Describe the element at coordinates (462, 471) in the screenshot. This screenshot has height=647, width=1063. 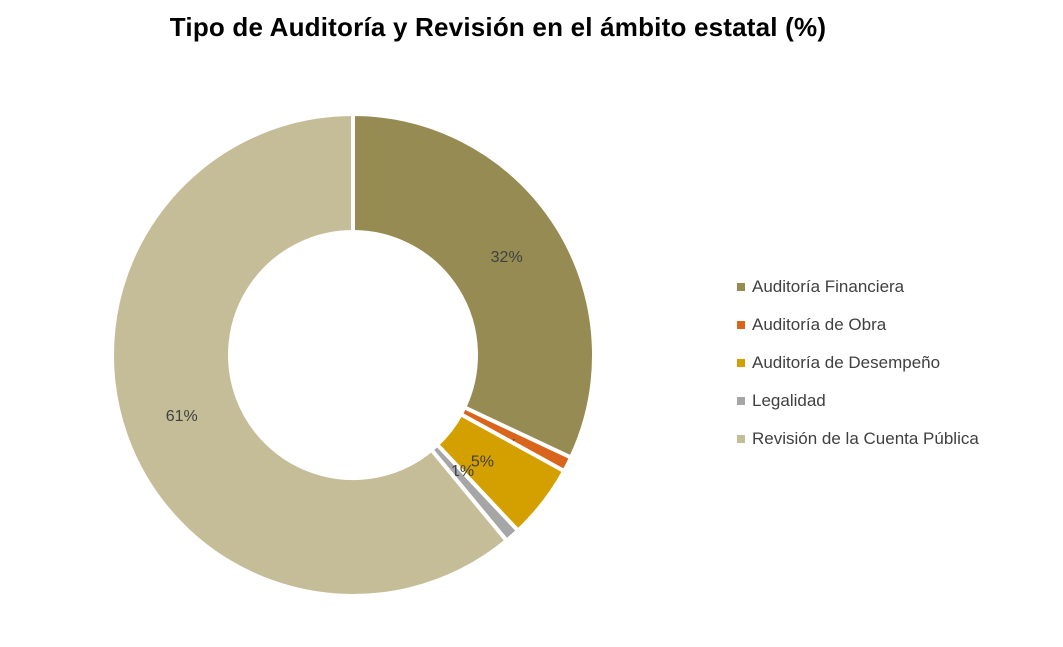
I see `data-label-3: 1%` at that location.